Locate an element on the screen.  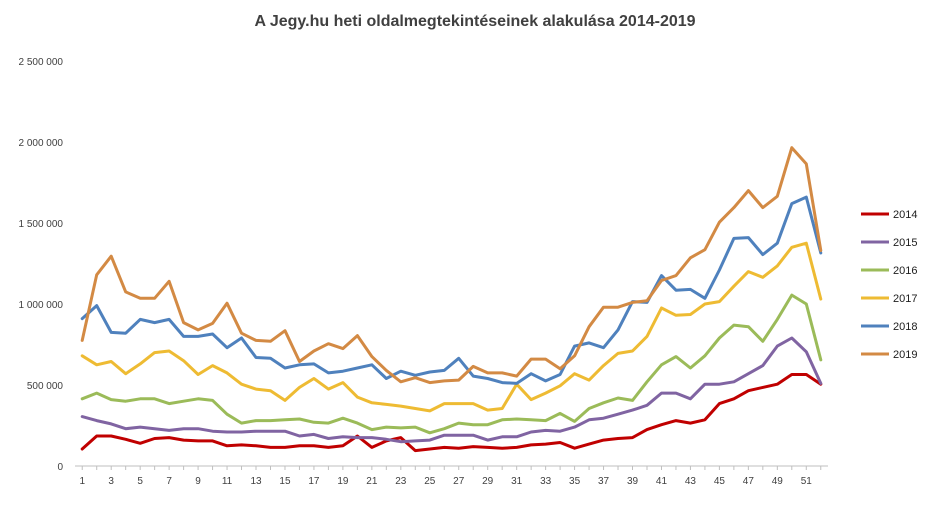
y-tick-label: 1 000 000 is located at coordinates (41, 305).